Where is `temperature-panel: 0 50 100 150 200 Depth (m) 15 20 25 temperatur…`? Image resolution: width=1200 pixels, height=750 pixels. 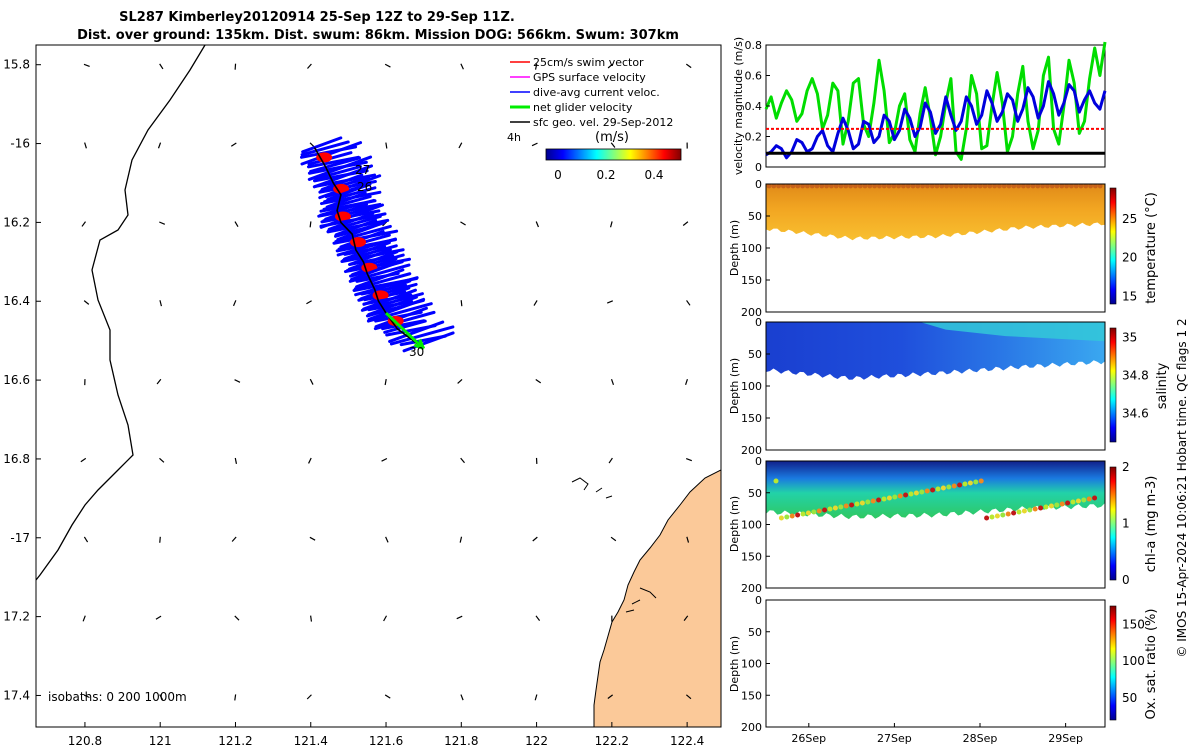 temperature-panel: 0 50 100 150 200 Depth (m) 15 20 25 temperatur… is located at coordinates (943, 248).